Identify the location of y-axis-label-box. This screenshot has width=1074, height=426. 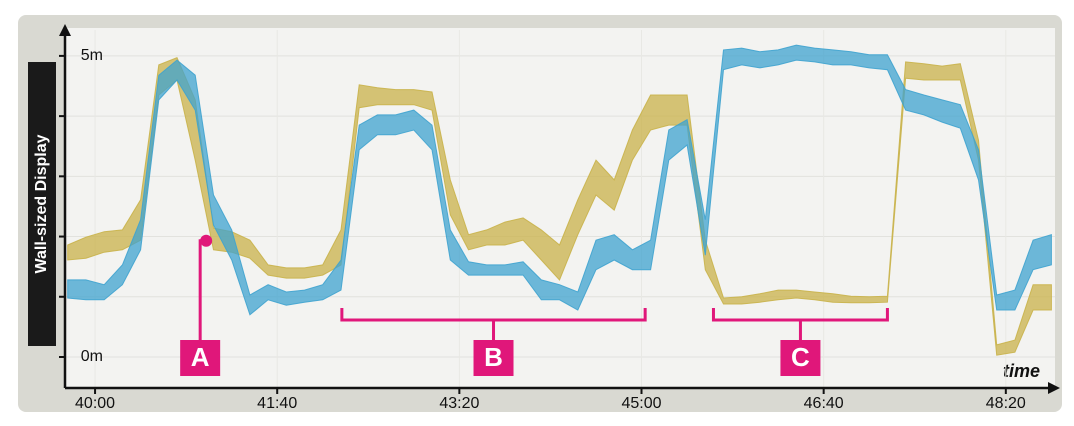
(42, 204).